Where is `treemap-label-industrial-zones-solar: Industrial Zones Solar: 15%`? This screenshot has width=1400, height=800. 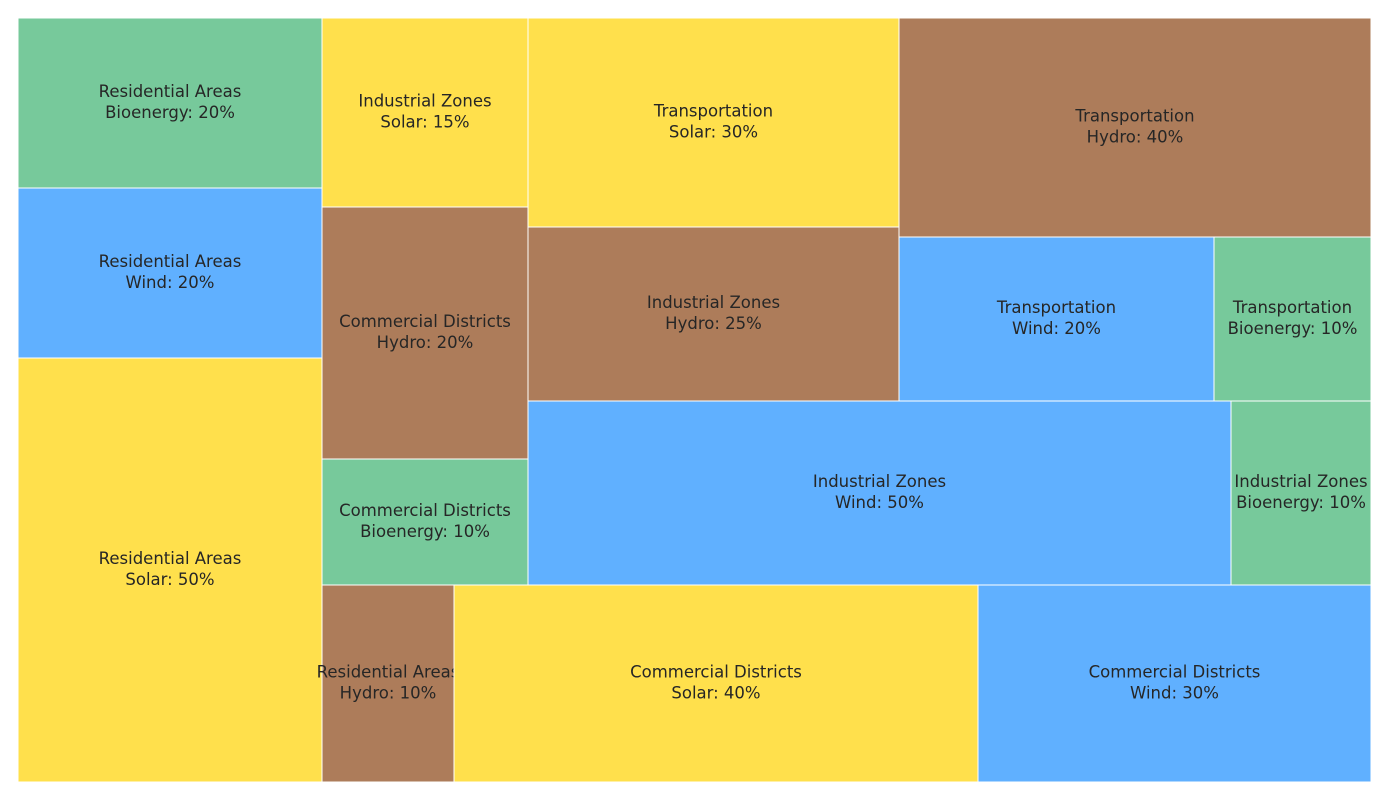 treemap-label-industrial-zones-solar: Industrial Zones Solar: 15% is located at coordinates (424, 112).